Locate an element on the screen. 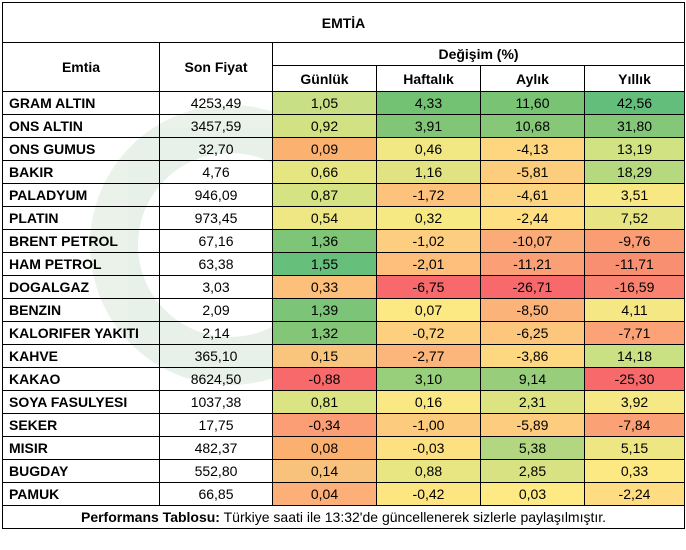 This screenshot has height=550, width=686. yearly-change-cell: 42,56 is located at coordinates (634, 103).